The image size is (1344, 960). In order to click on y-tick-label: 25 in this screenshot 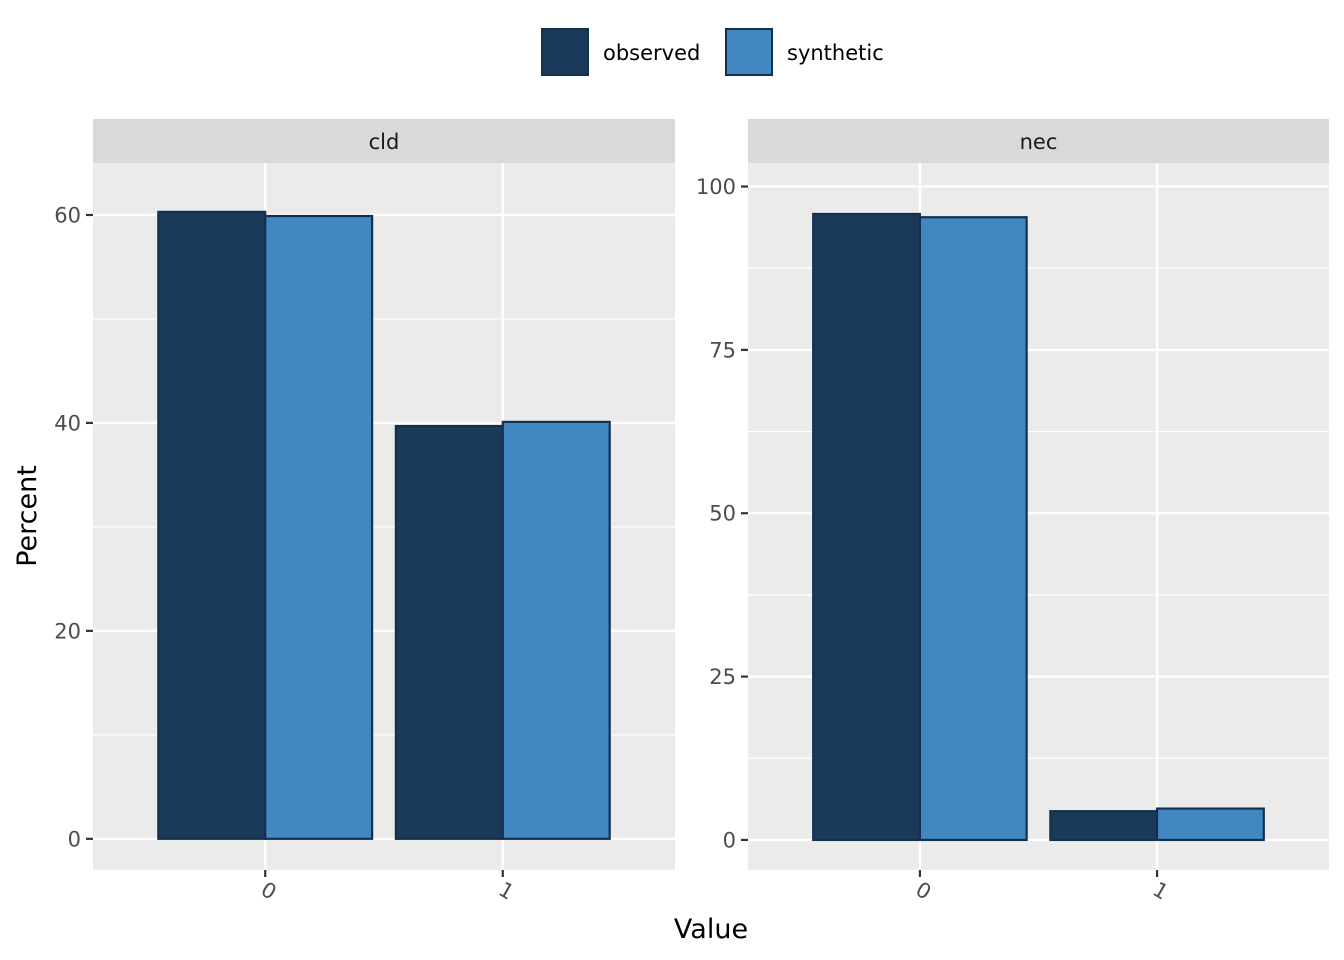, I will do `click(722, 677)`.